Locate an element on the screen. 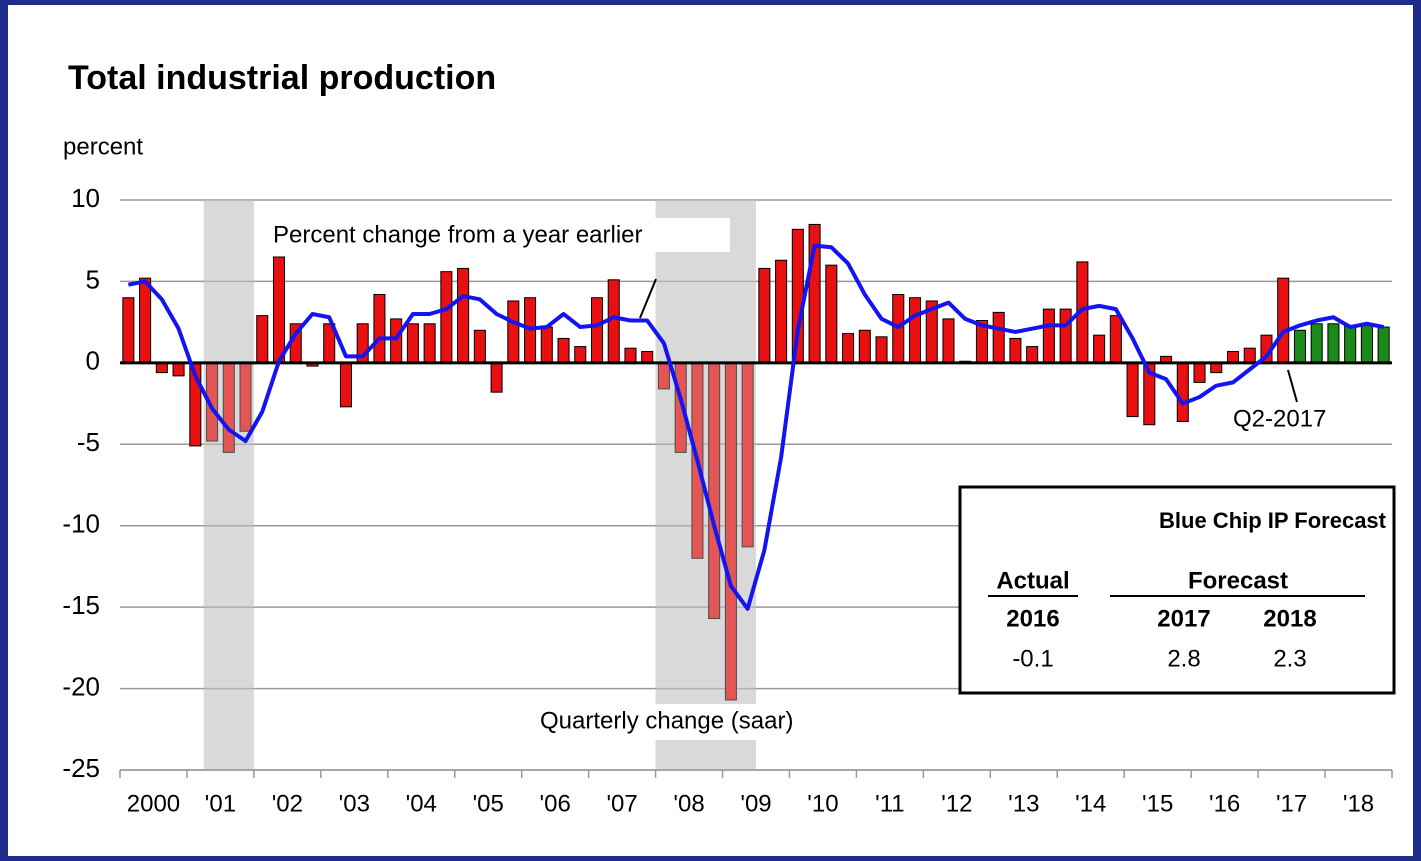  x-tick-label: 2000 is located at coordinates (153, 803).